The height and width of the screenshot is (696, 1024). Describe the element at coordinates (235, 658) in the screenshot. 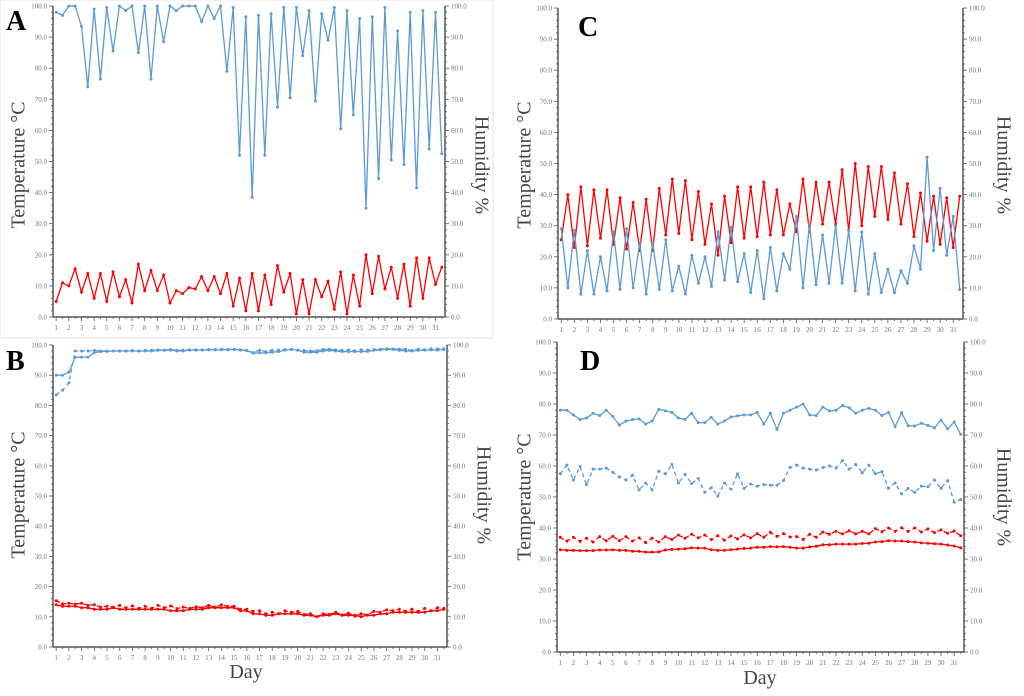

I see `x-tick-label: 15` at that location.